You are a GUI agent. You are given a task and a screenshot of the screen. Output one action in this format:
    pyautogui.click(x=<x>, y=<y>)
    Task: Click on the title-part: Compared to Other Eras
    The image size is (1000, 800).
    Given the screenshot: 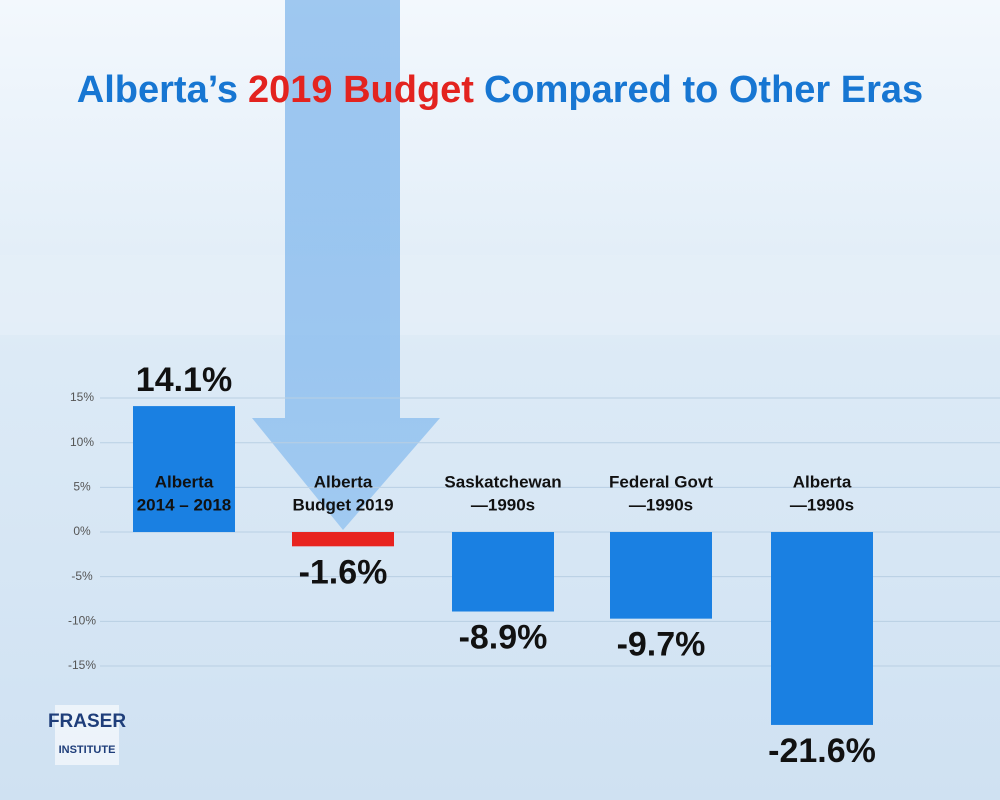 What is the action you would take?
    pyautogui.click(x=703, y=90)
    